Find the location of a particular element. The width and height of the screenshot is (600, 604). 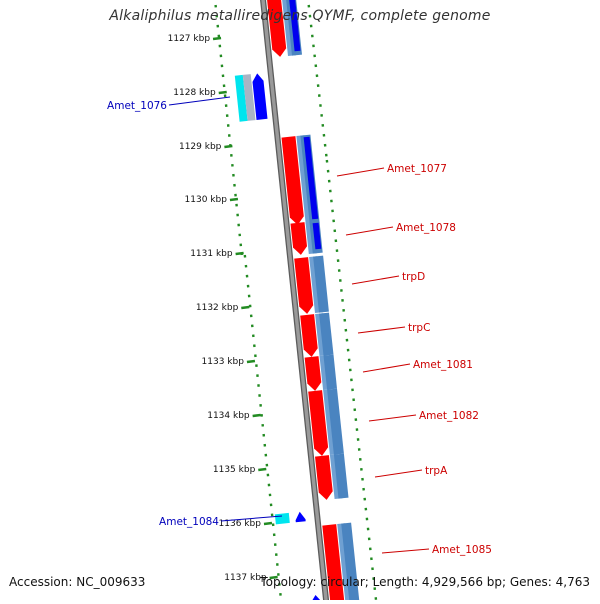

gene-label: Amet_1084 is located at coordinates (189, 522).